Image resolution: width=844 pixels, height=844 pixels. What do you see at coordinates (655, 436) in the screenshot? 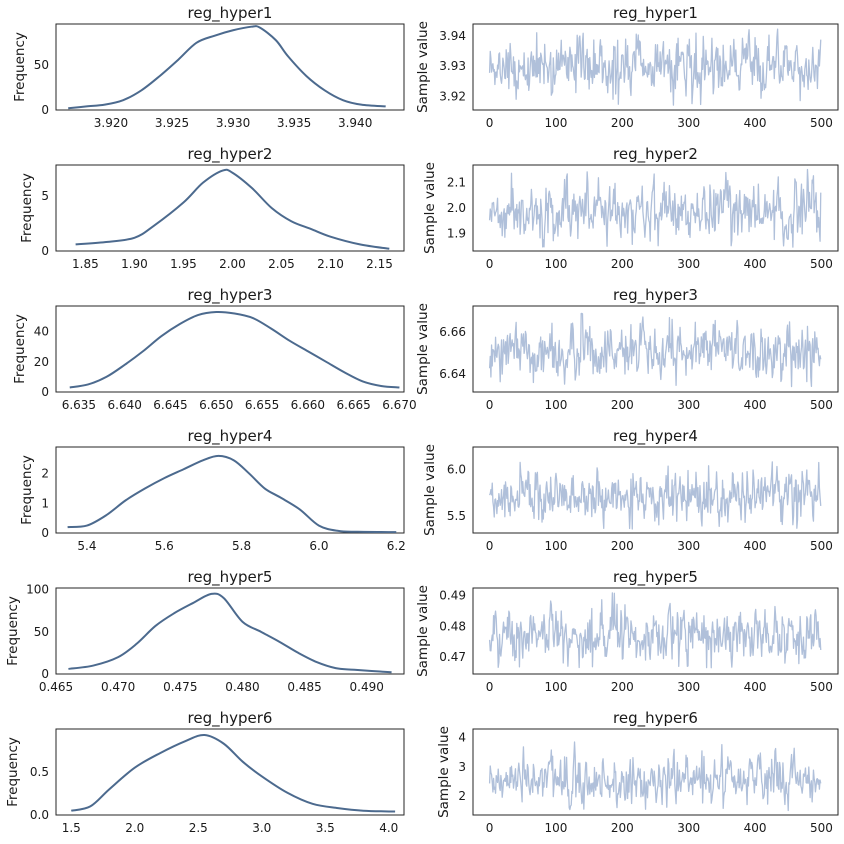
I see `panel-title: reg_hyper4` at bounding box center [655, 436].